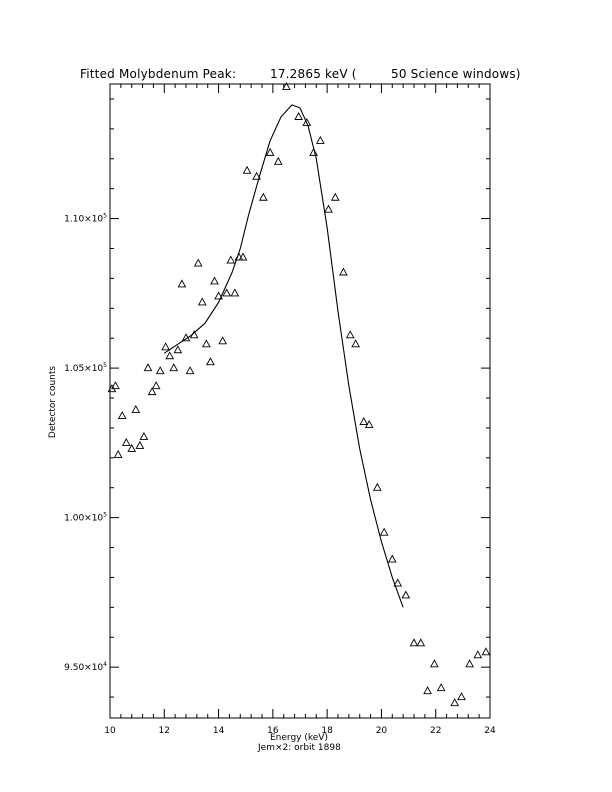 Image resolution: width=612 pixels, height=792 pixels. I want to click on x-tick-label: 14, so click(219, 731).